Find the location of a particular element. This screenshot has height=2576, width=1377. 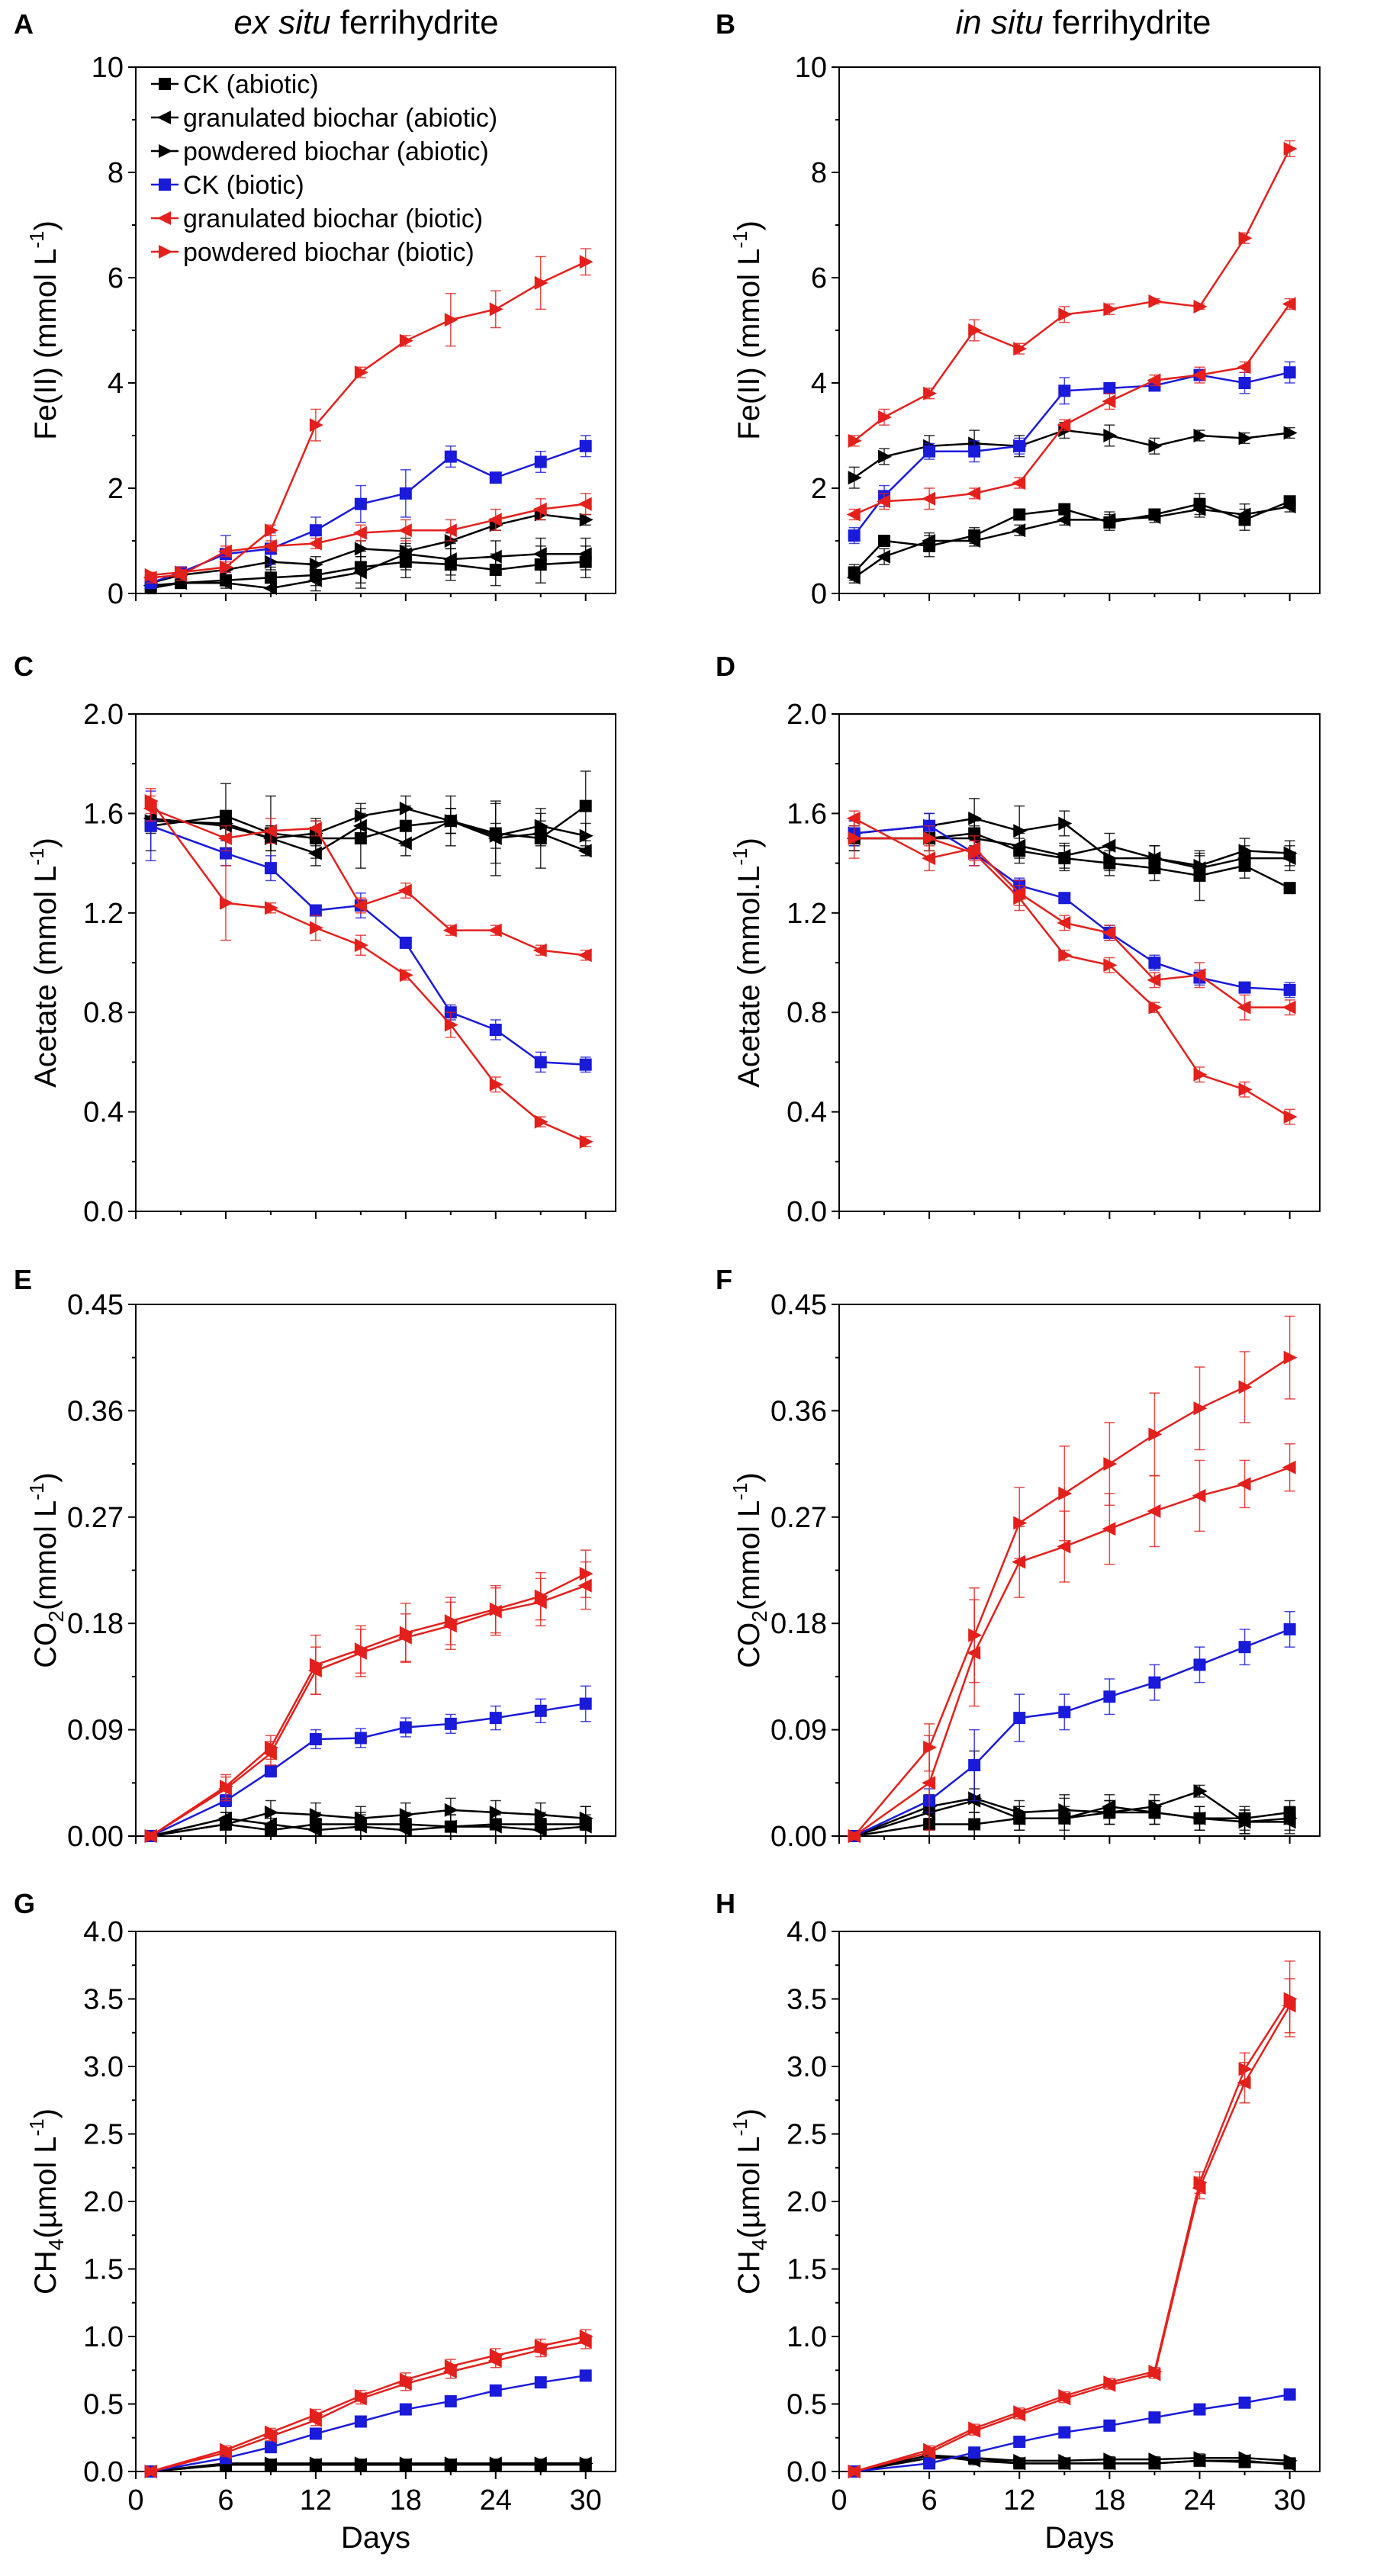

y-tick-label: 0.45 is located at coordinates (799, 1305).